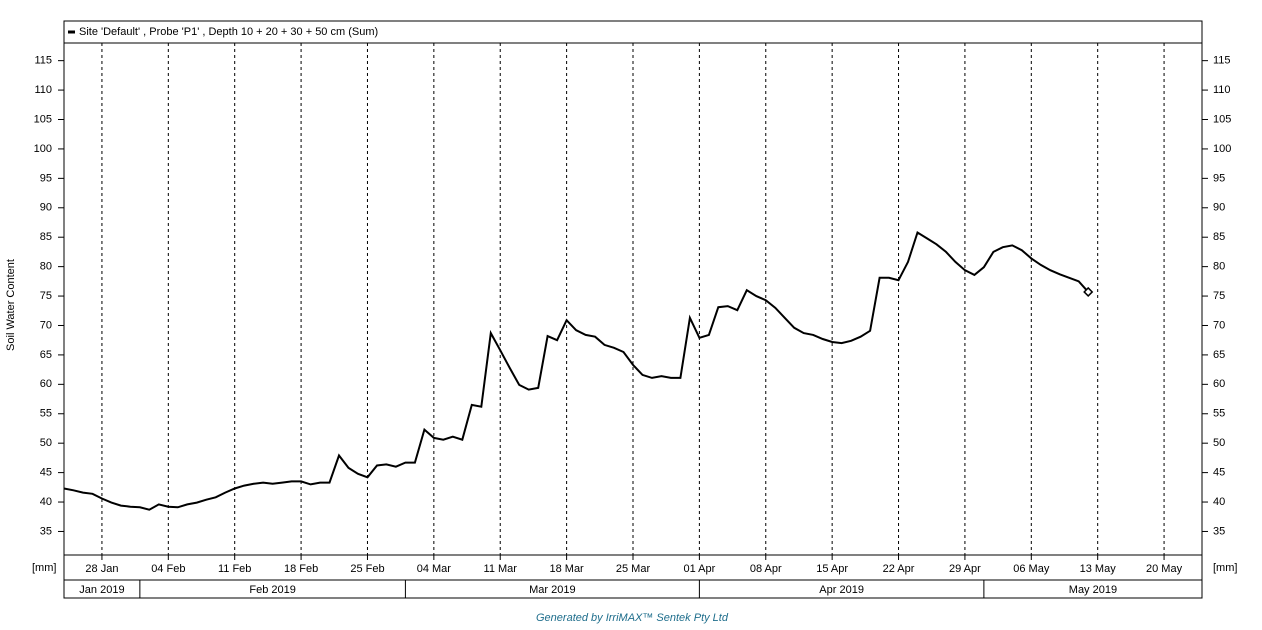 This screenshot has height=630, width=1262. Describe the element at coordinates (43, 149) in the screenshot. I see `y-tick-label: 100` at that location.